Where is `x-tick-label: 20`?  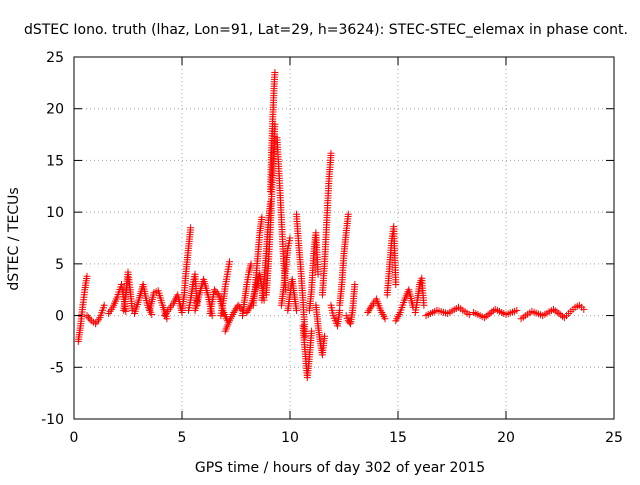 x-tick-label: 20 is located at coordinates (506, 438).